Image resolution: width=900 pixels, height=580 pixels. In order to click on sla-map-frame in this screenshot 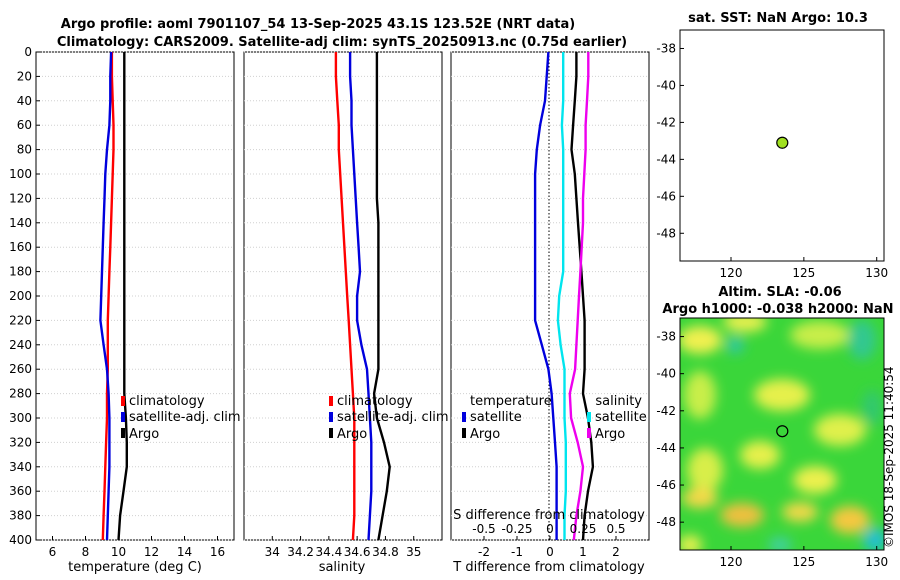, I will do `click(782, 434)`.